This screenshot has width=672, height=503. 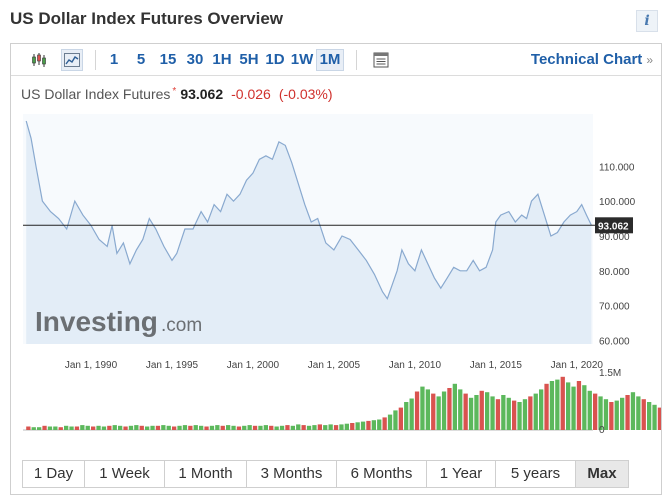 What do you see at coordinates (251, 94) in the screenshot?
I see `price-change: -0.026` at bounding box center [251, 94].